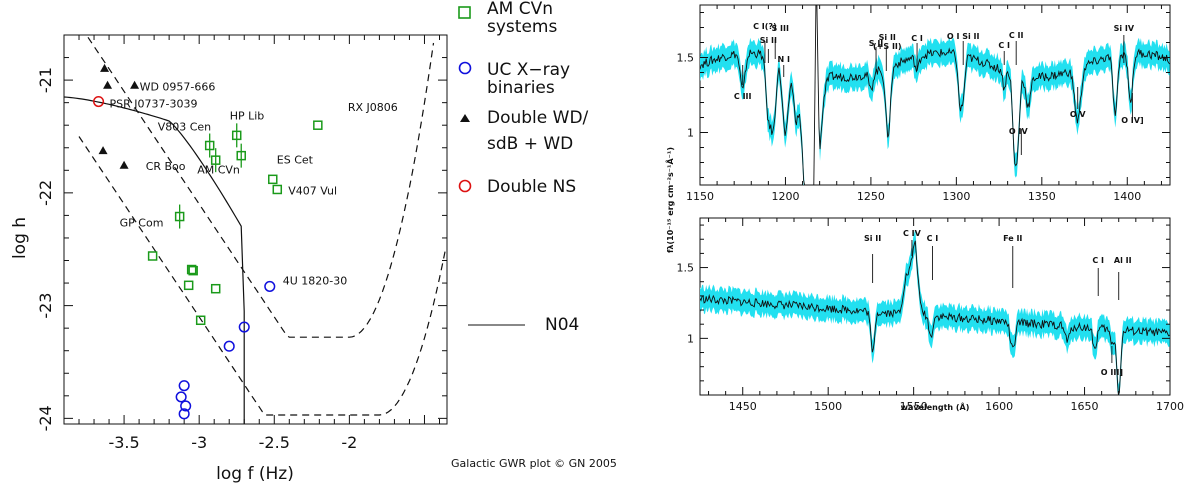 Image resolution: width=1186 pixels, height=490 pixels. What do you see at coordinates (295, 159) in the screenshot?
I see `point-label: ES Cet` at bounding box center [295, 159].